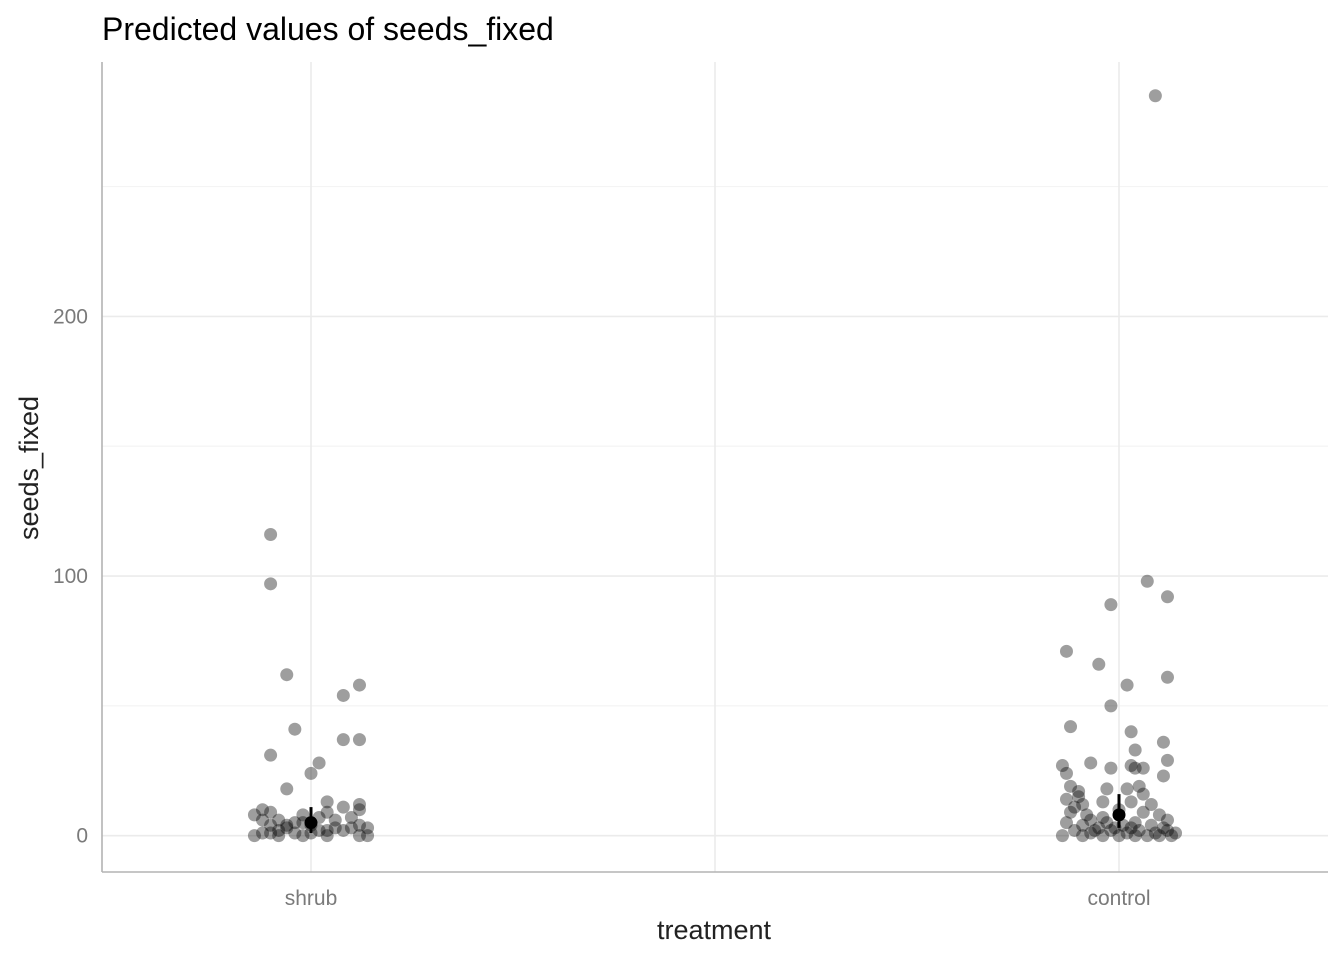  I want to click on y-tick-label: 100, so click(70, 576).